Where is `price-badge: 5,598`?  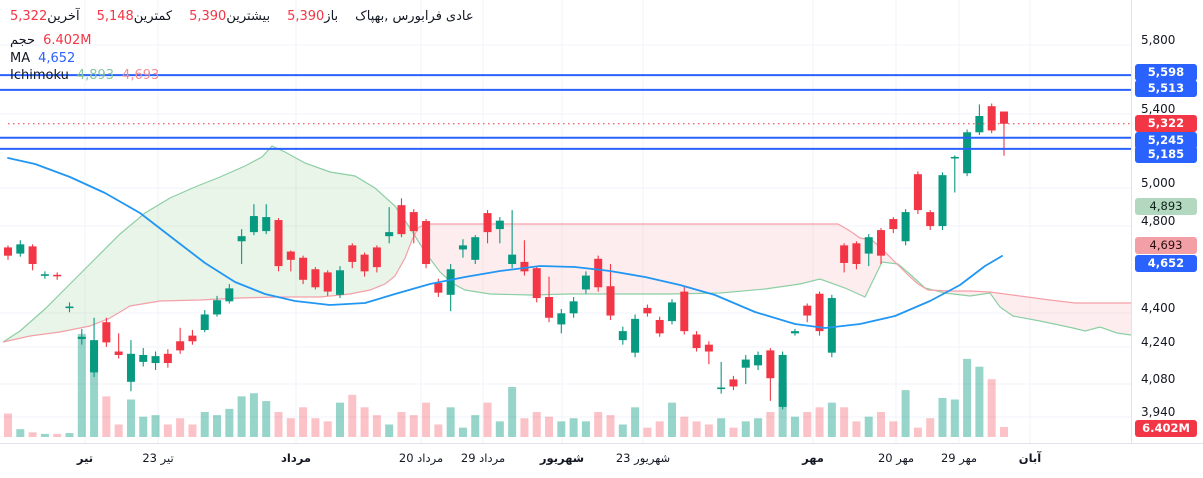
price-badge: 5,598 is located at coordinates (1166, 72).